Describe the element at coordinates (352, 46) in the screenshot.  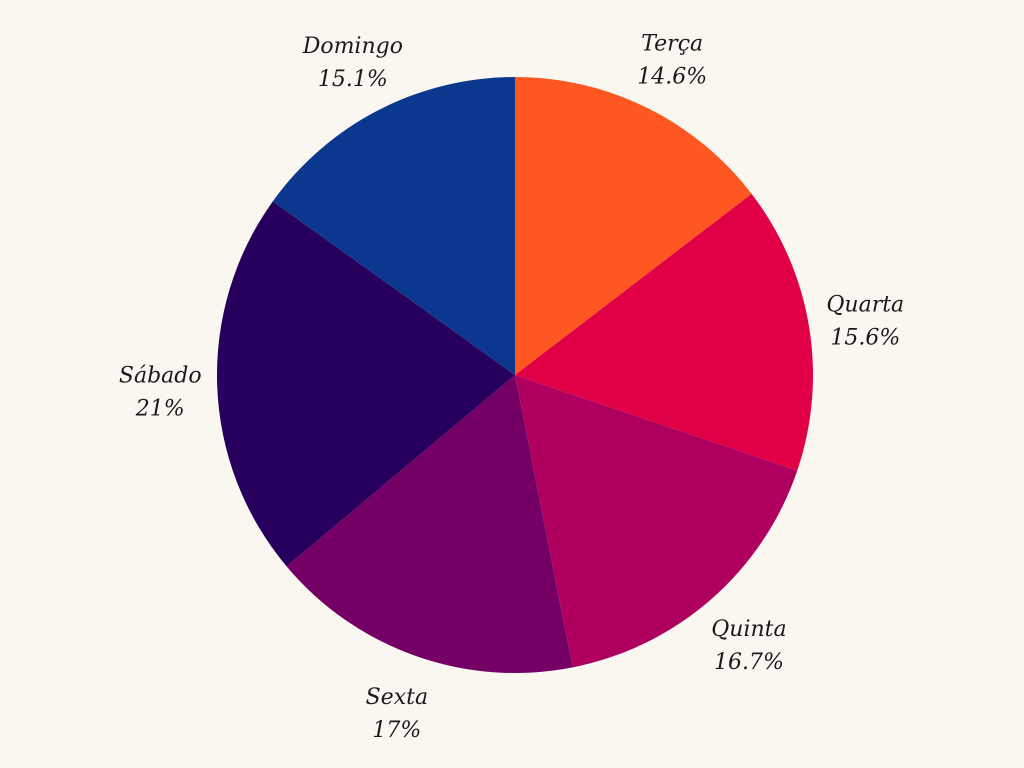
I see `slice-label: Domingo` at that location.